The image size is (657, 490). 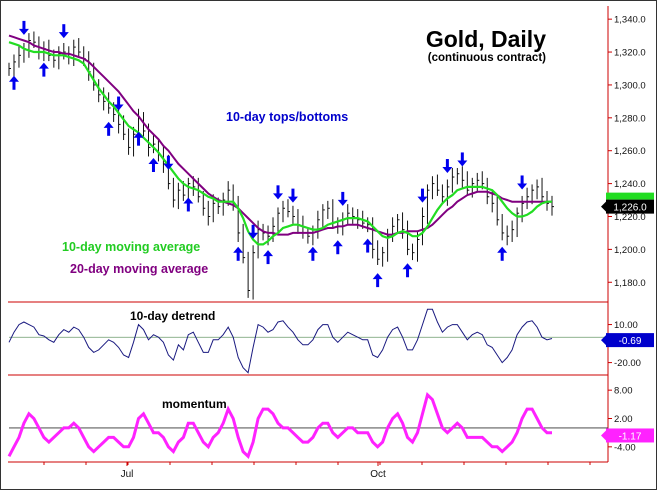 What do you see at coordinates (279, 425) in the screenshot?
I see `momentum-line` at bounding box center [279, 425].